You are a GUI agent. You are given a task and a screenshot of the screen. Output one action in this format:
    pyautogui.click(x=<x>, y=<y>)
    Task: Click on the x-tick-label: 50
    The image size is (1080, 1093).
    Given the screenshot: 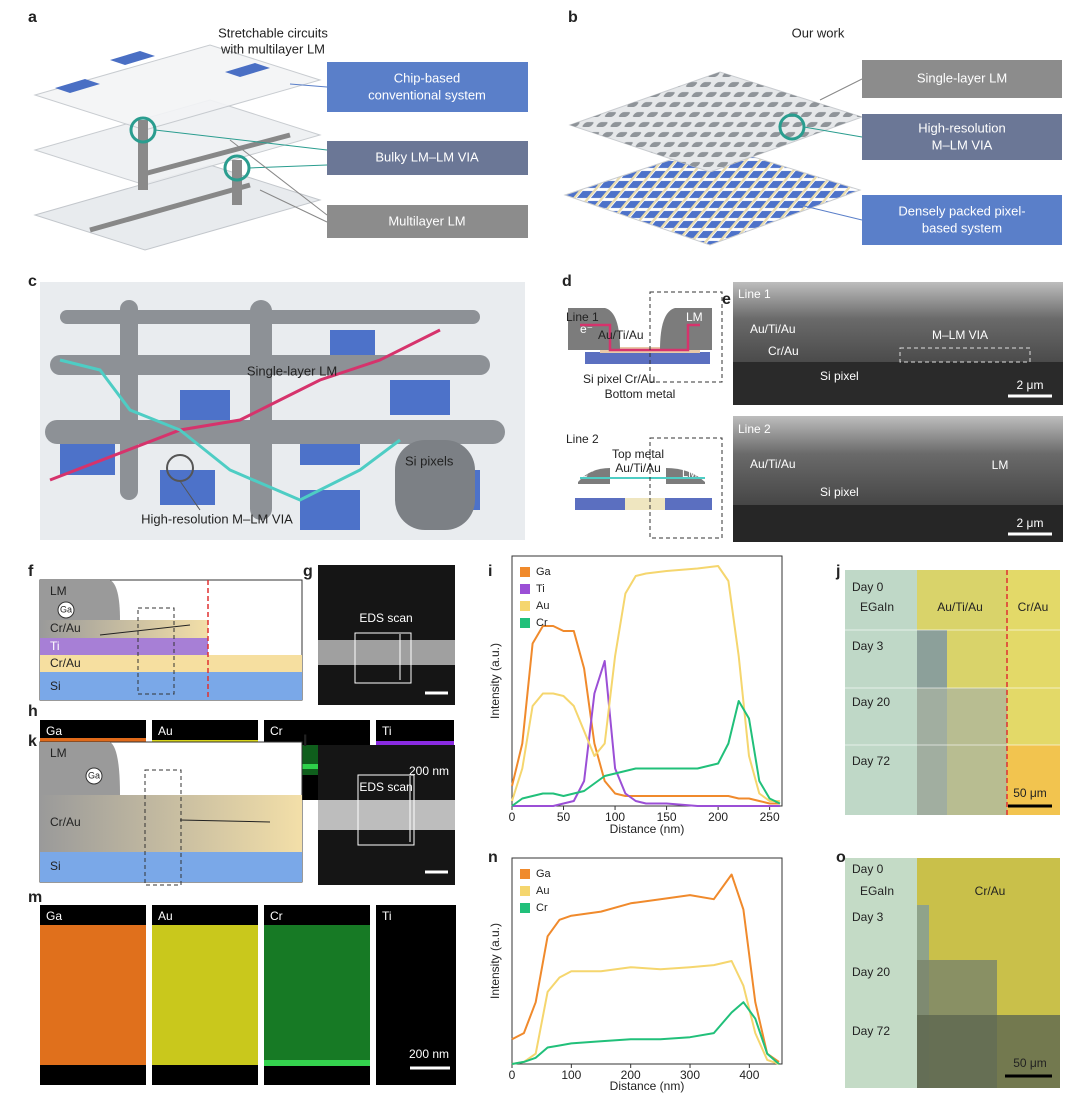 What is the action you would take?
    pyautogui.click(x=564, y=817)
    